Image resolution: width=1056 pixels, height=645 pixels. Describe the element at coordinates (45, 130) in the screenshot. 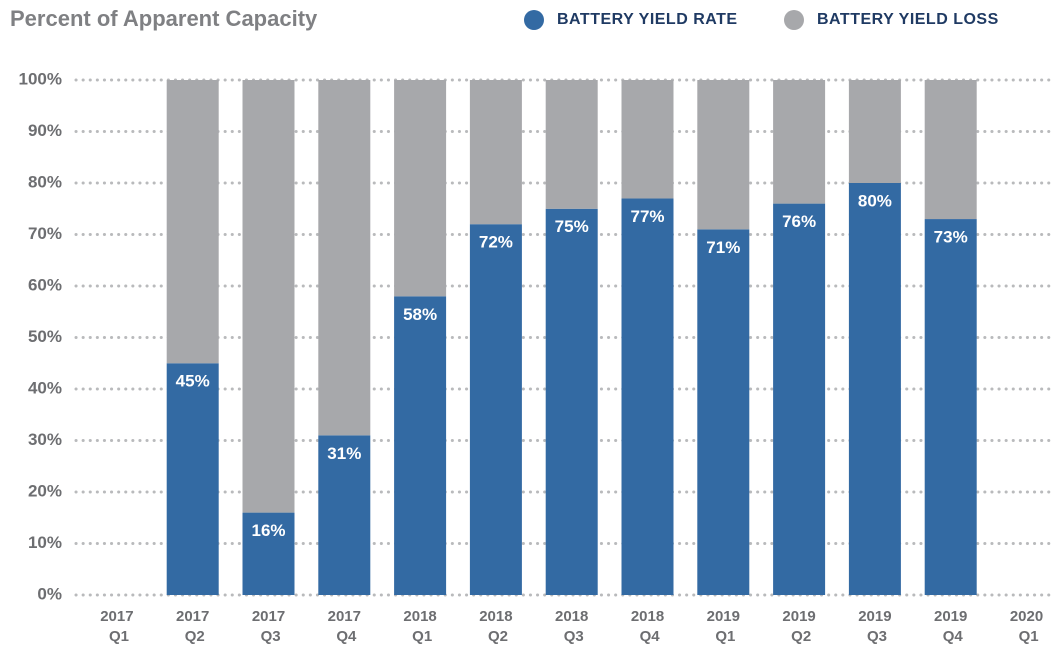

I see `y-tick-label: 90%` at that location.